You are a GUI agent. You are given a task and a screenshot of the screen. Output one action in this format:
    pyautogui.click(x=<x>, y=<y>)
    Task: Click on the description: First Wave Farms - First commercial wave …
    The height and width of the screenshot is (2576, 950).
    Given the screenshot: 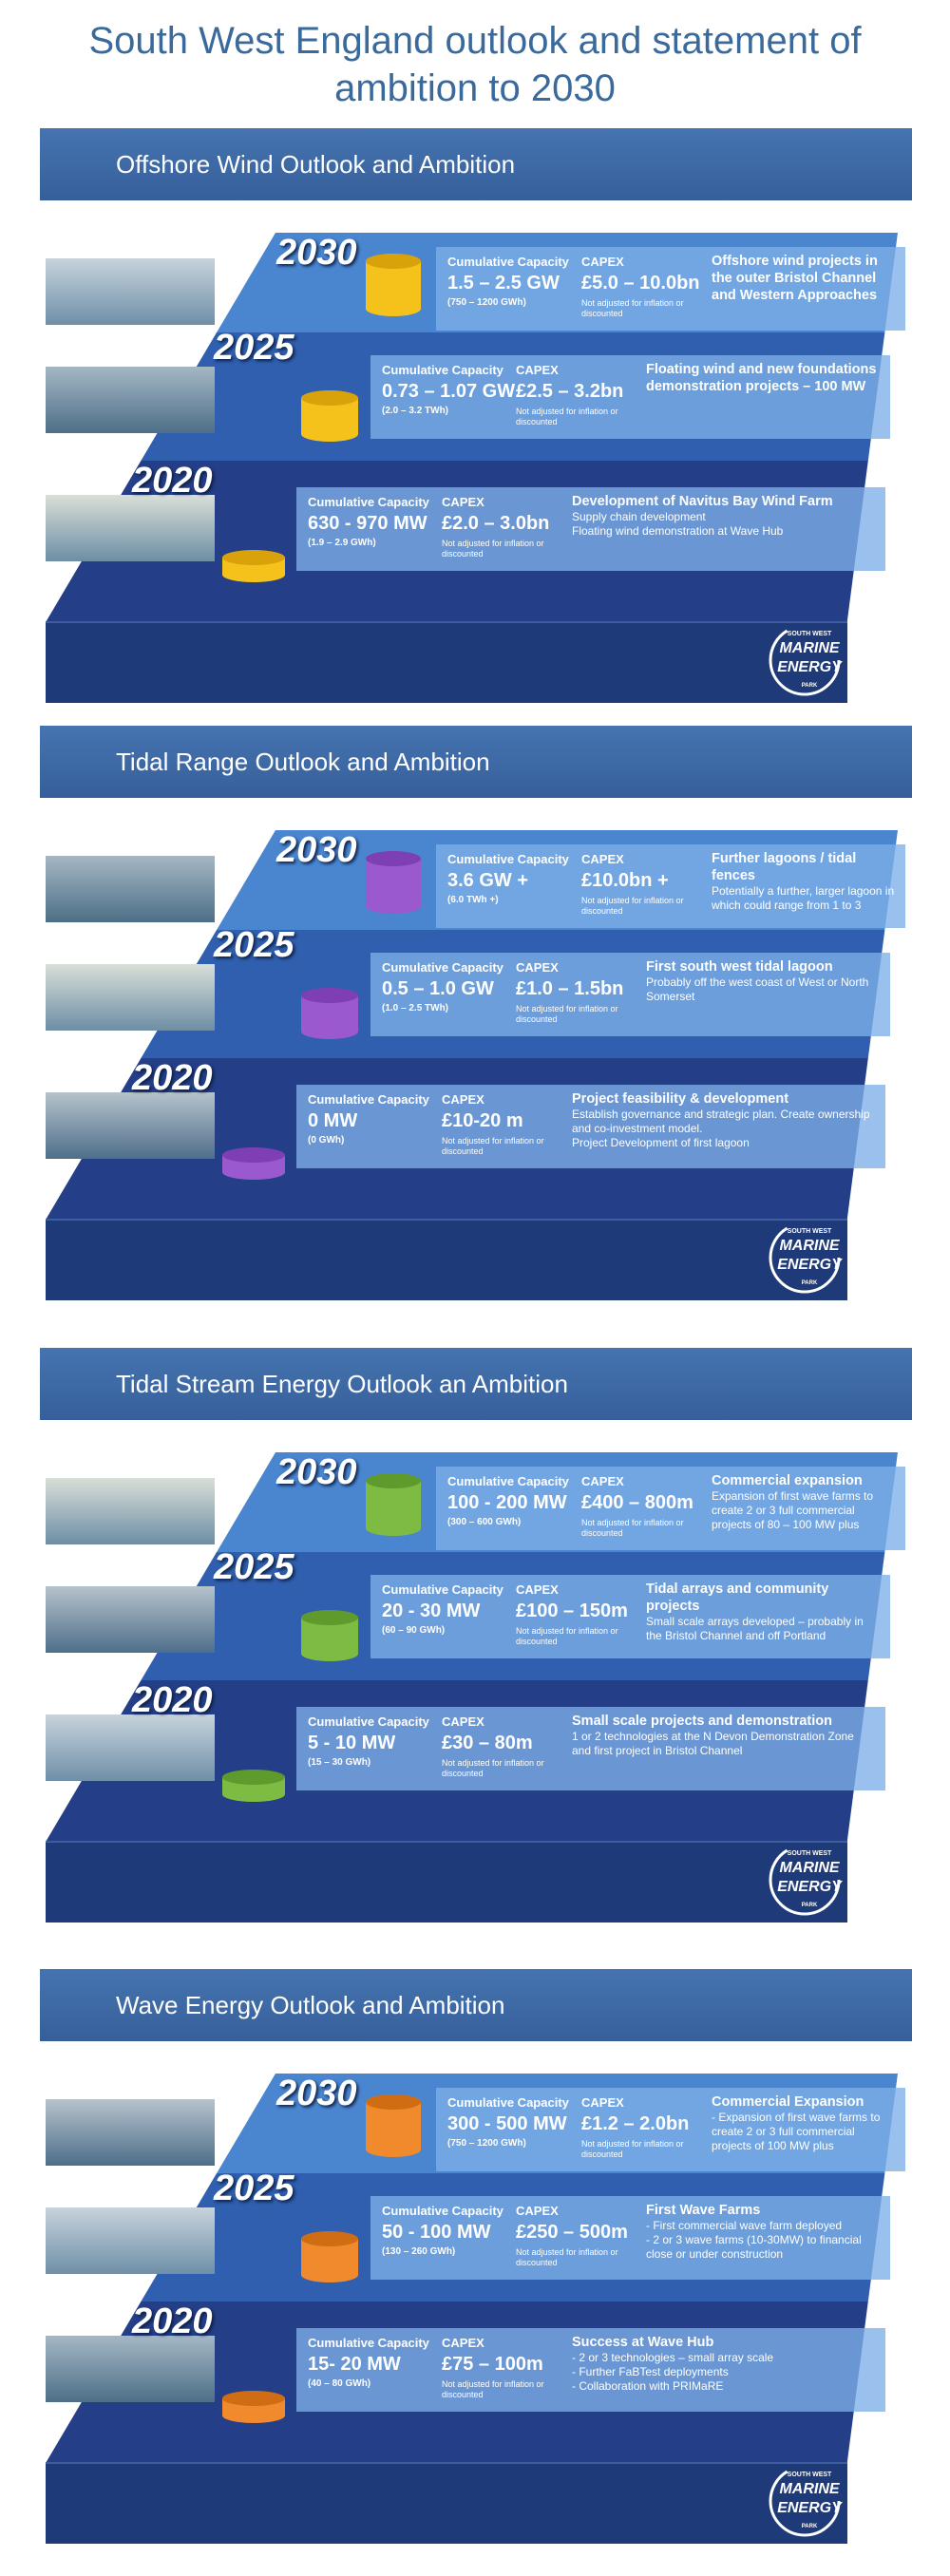 What is the action you would take?
    pyautogui.click(x=763, y=2232)
    